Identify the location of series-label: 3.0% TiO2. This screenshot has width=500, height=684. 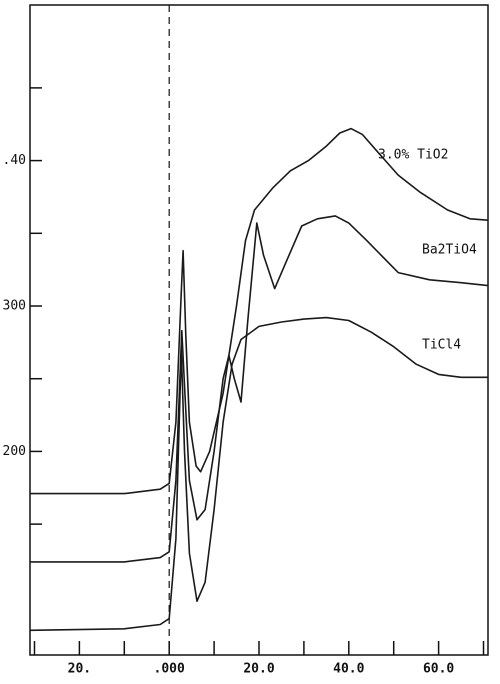
(413, 155).